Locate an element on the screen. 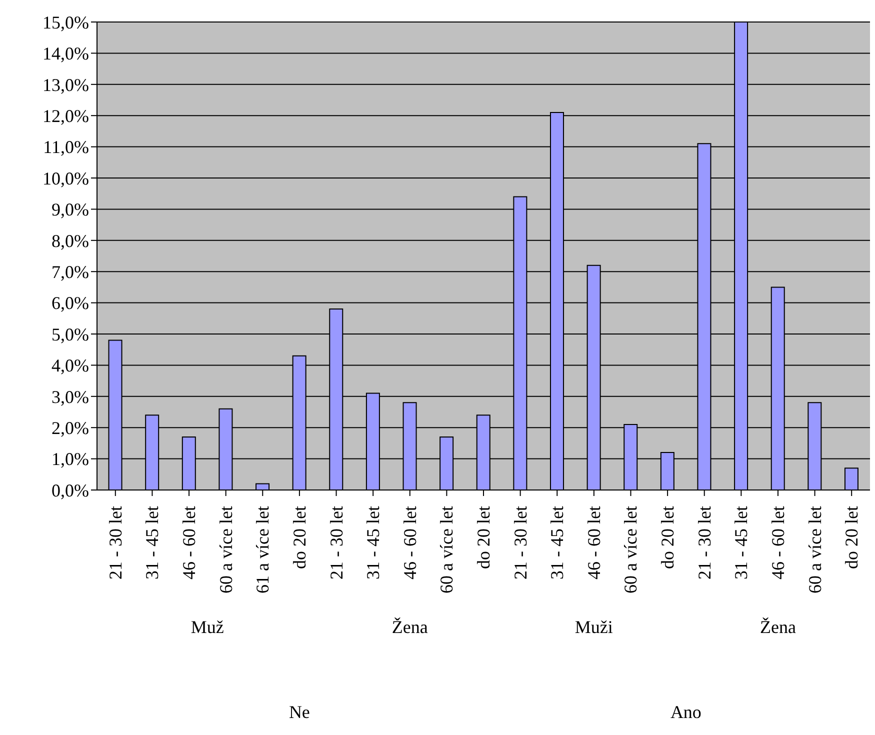  y-tick-label: 4,0% is located at coordinates (70, 366).